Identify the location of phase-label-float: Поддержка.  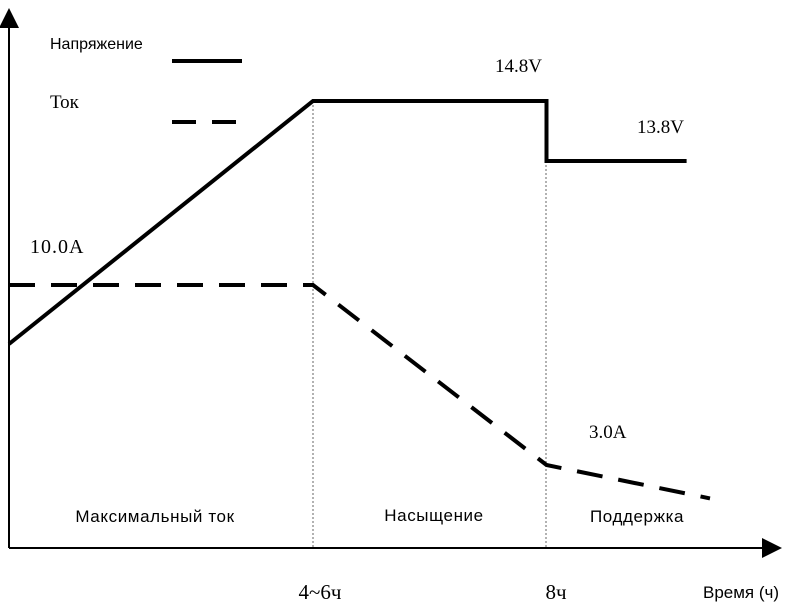
(637, 516).